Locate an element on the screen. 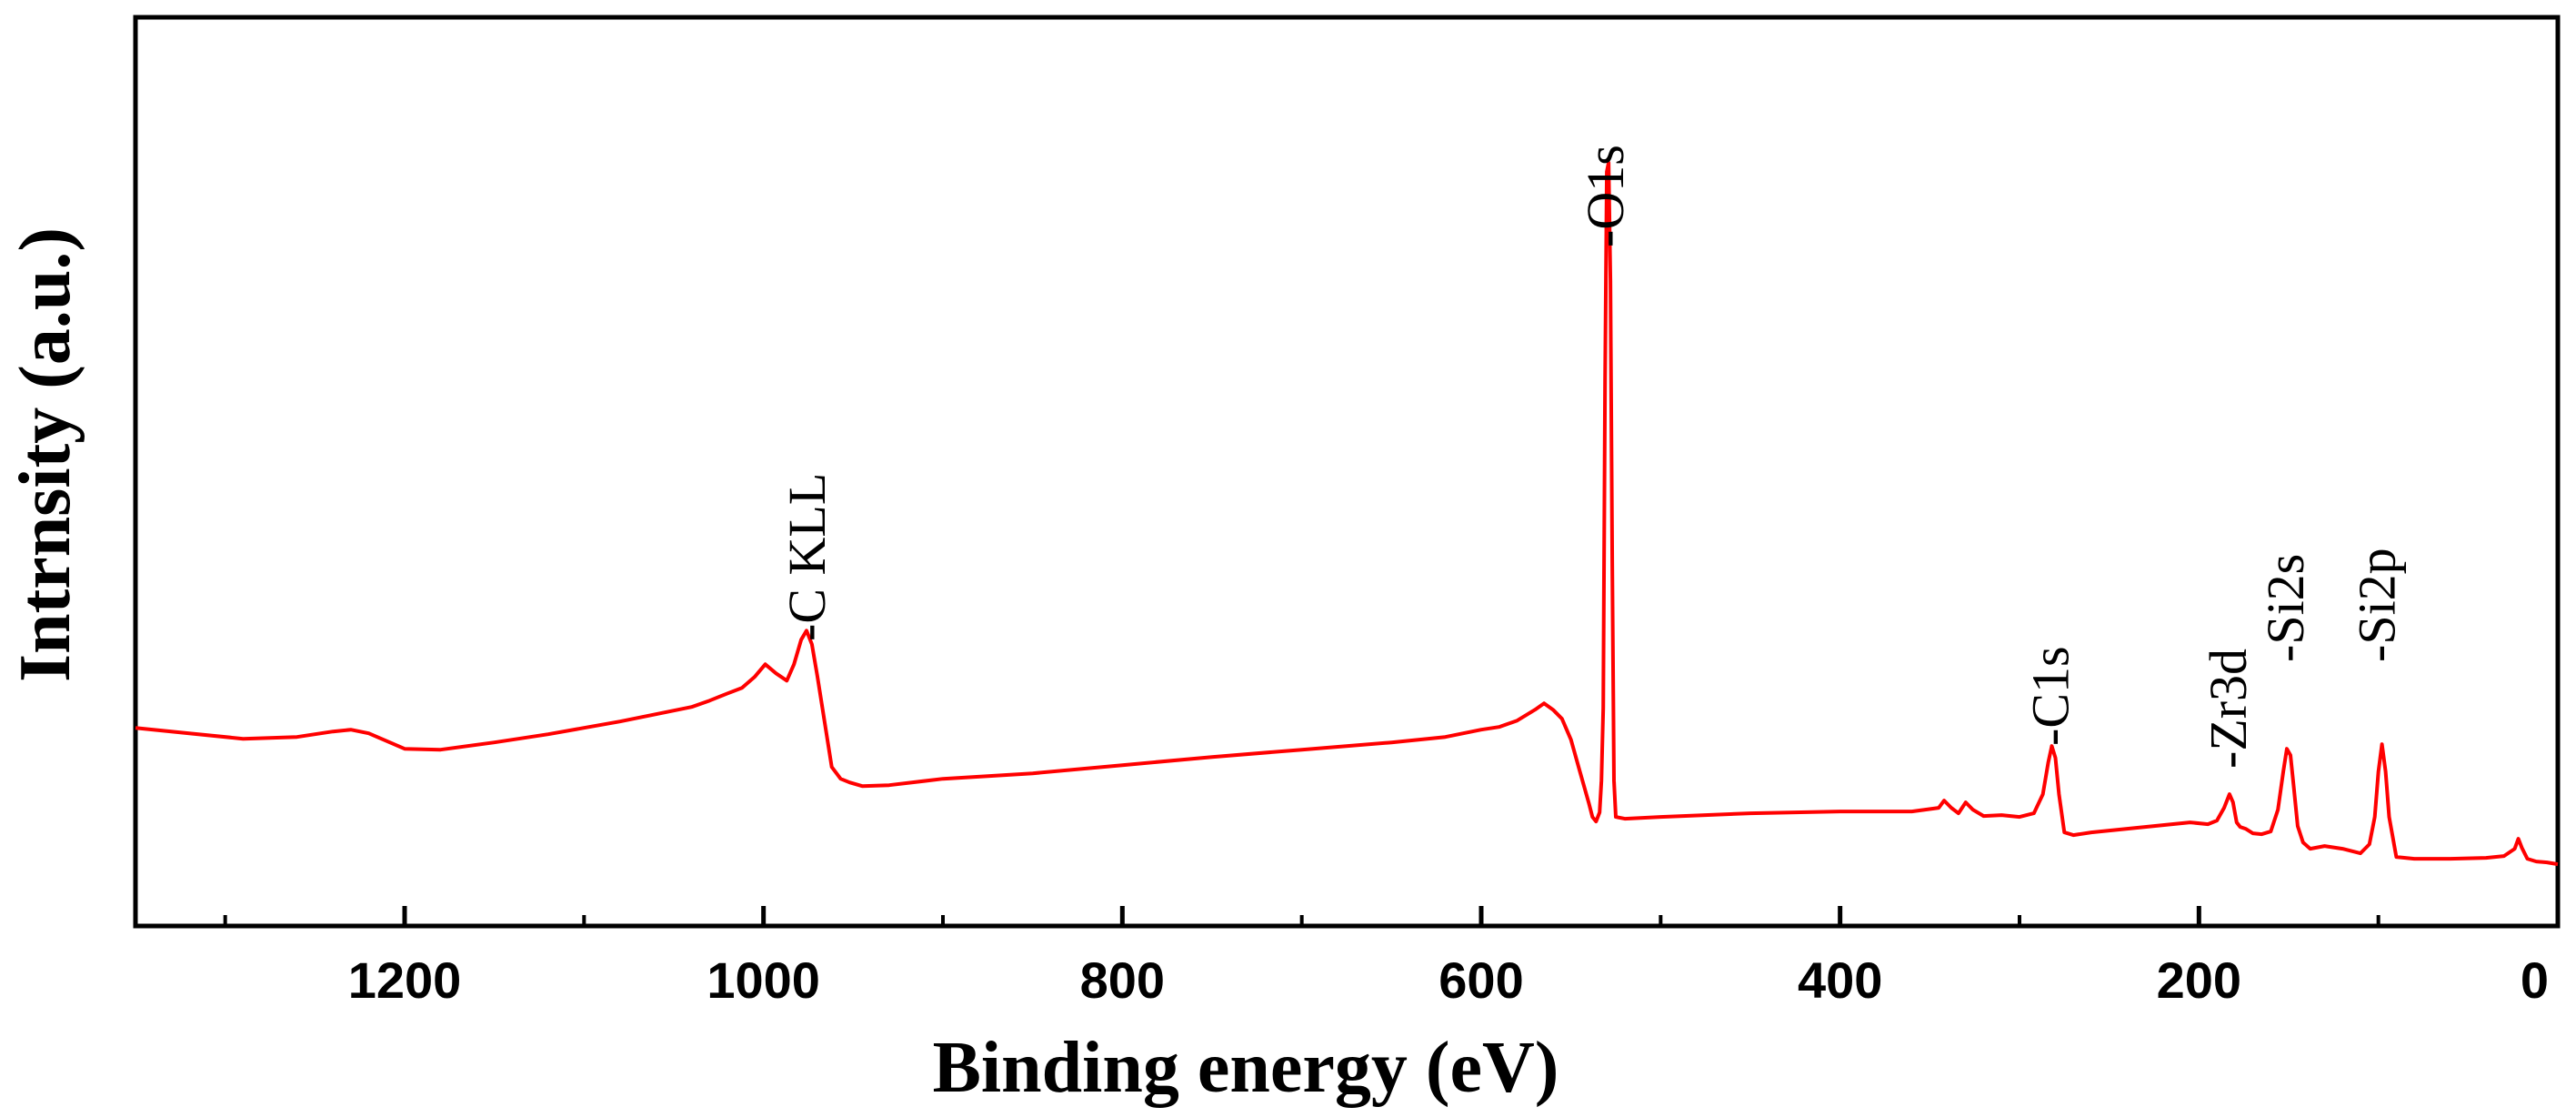 This screenshot has height=1117, width=2576. peak-label: -Zr3d is located at coordinates (2228, 709).